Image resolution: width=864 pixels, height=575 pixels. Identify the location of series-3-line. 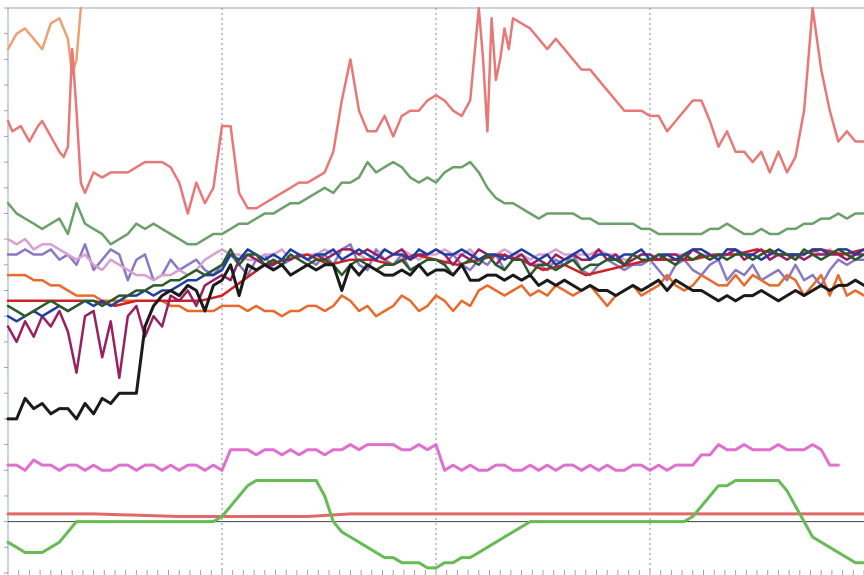
(435, 203).